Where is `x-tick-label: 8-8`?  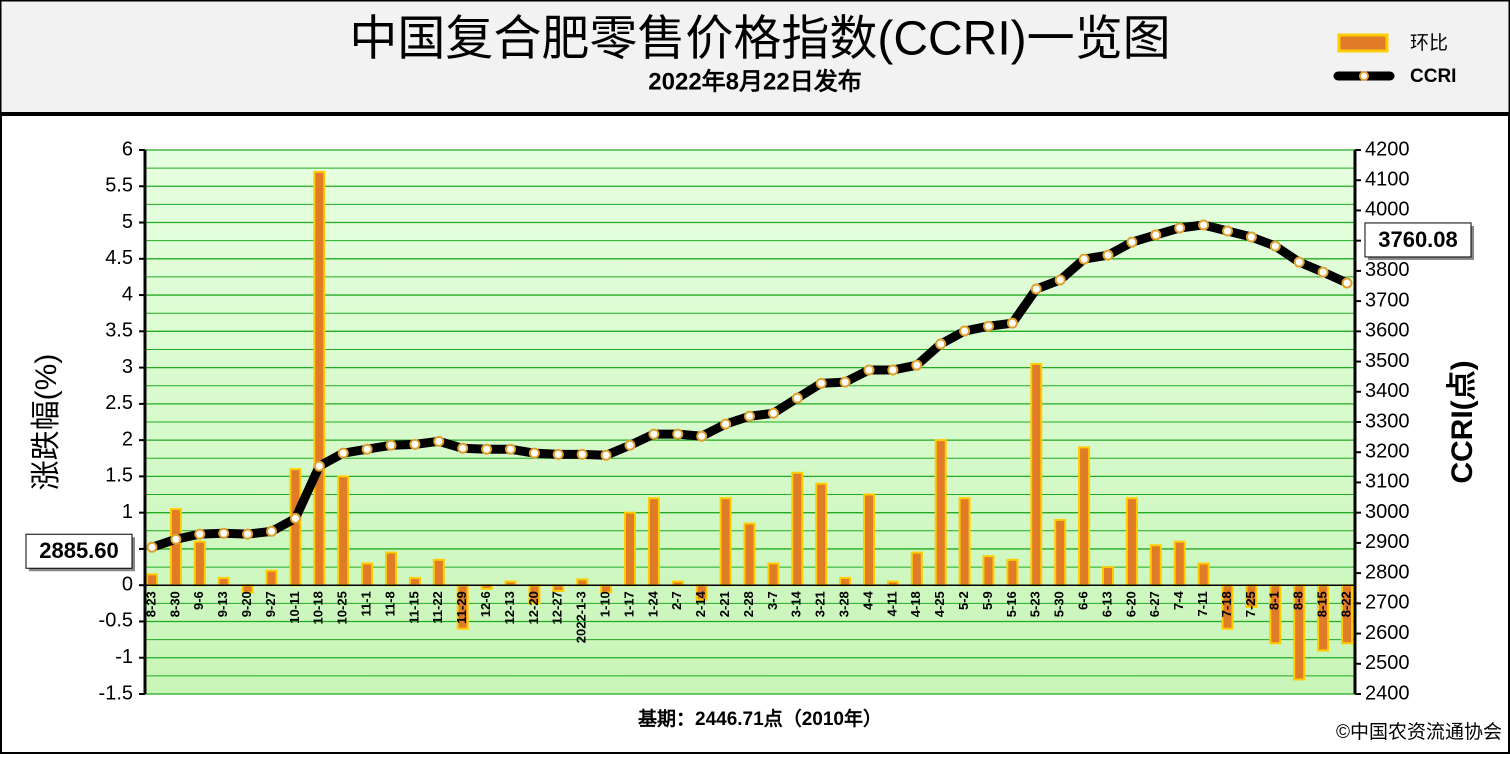
x-tick-label: 8-8 is located at coordinates (1298, 600).